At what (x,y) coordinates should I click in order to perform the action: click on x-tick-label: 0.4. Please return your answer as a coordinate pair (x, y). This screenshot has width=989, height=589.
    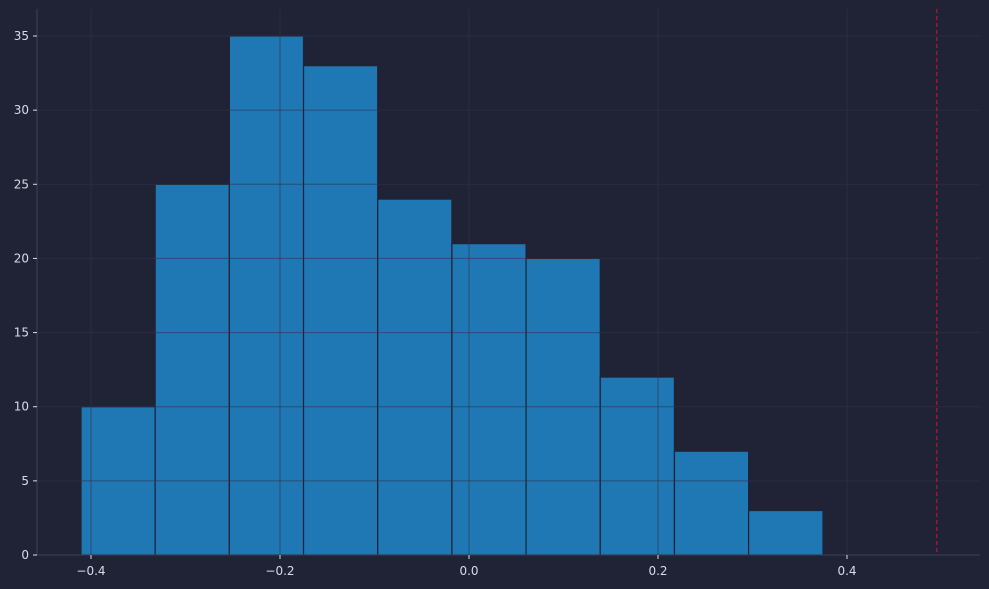
    Looking at the image, I should click on (846, 571).